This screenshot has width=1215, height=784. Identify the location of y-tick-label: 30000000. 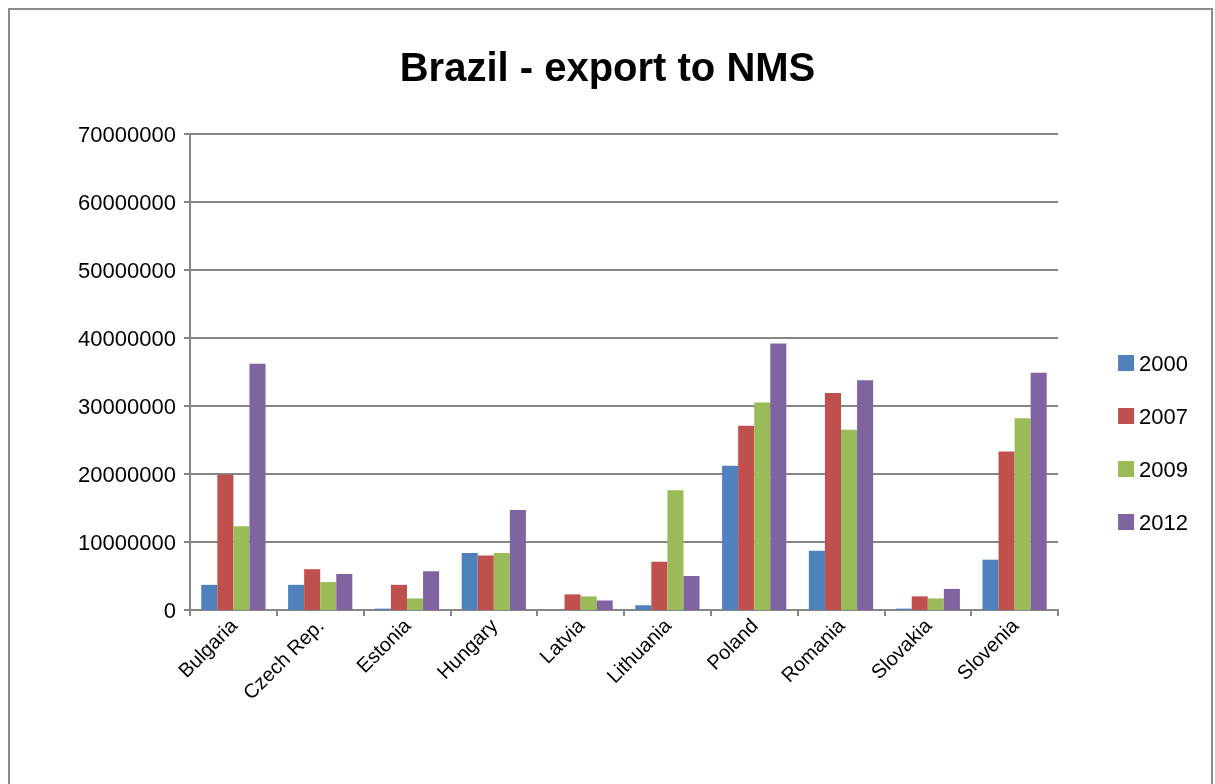
(127, 406).